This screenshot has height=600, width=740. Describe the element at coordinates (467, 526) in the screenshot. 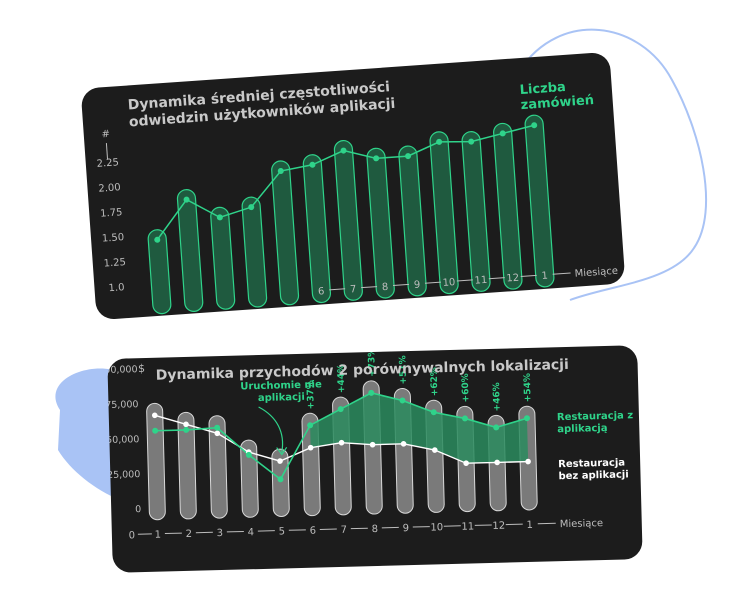

I see `x-tick-label: 11` at that location.